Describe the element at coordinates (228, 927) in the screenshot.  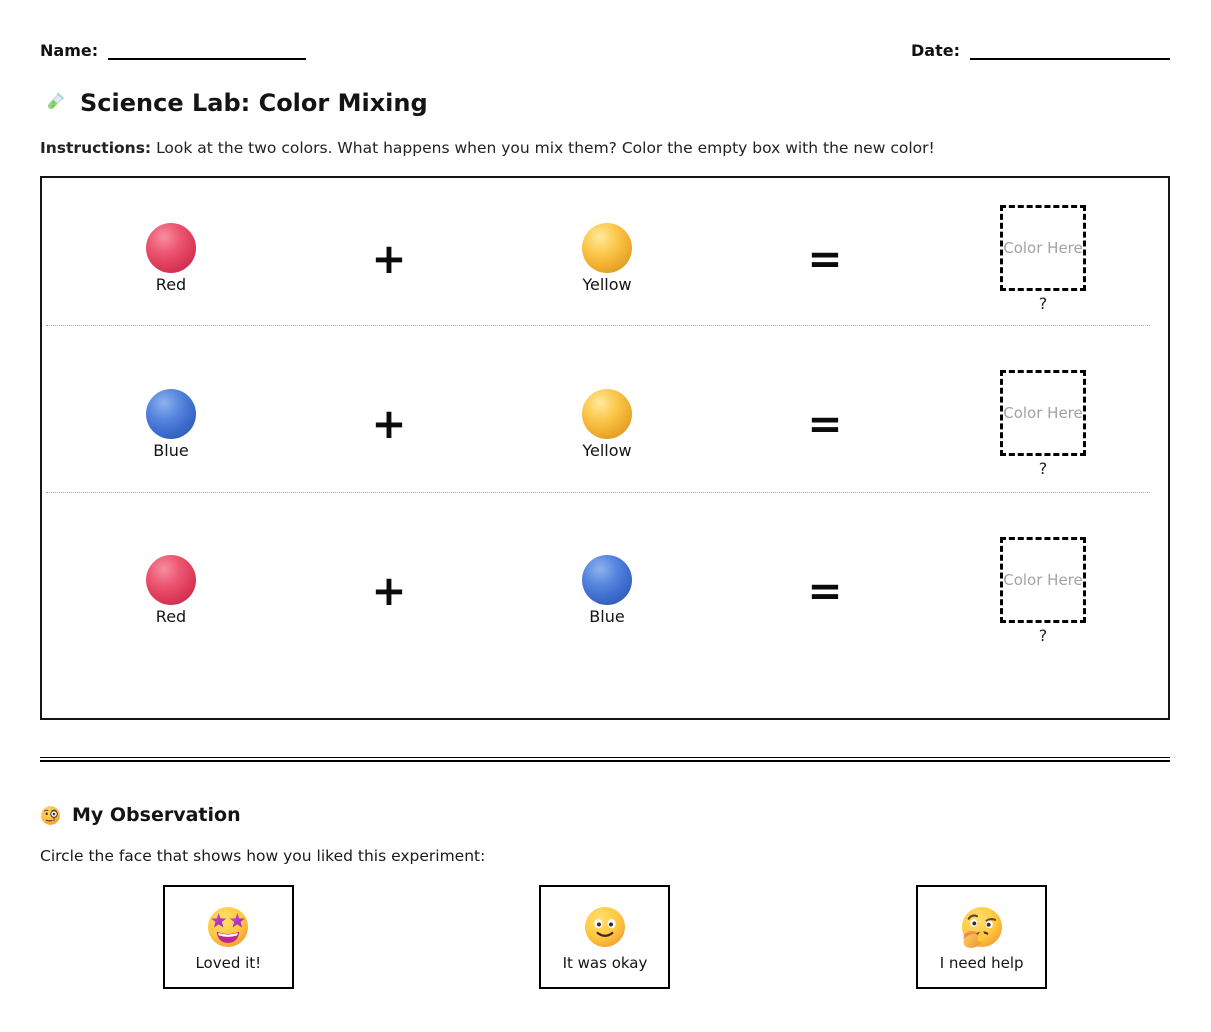
I see `star-struck-emoji-icon` at that location.